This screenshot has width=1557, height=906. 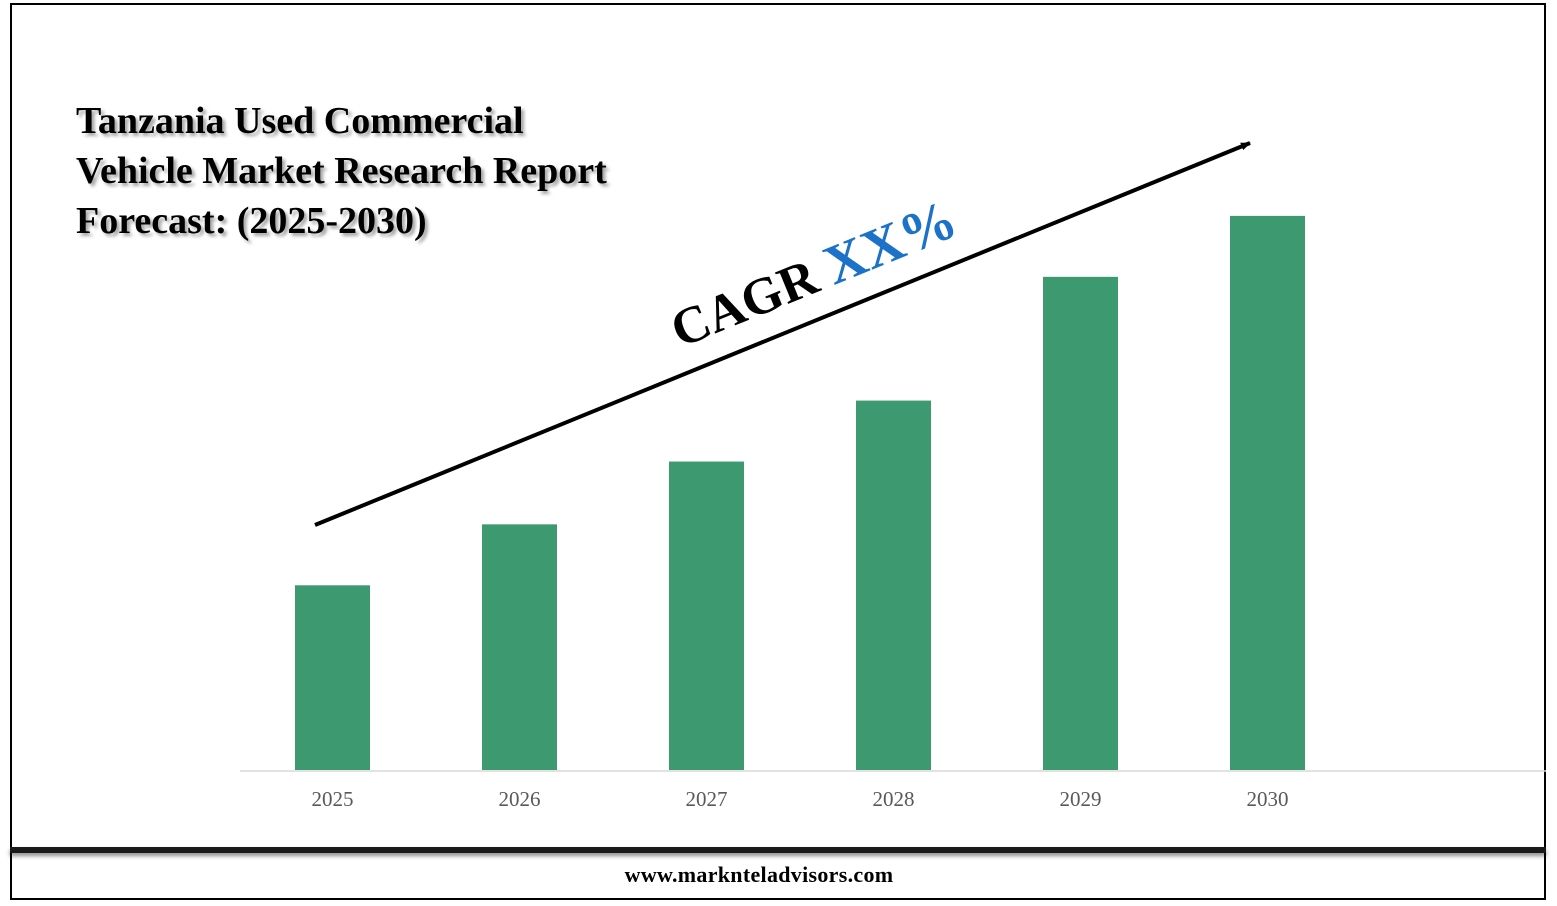 What do you see at coordinates (1081, 799) in the screenshot?
I see `x-tick-2029: 2029` at bounding box center [1081, 799].